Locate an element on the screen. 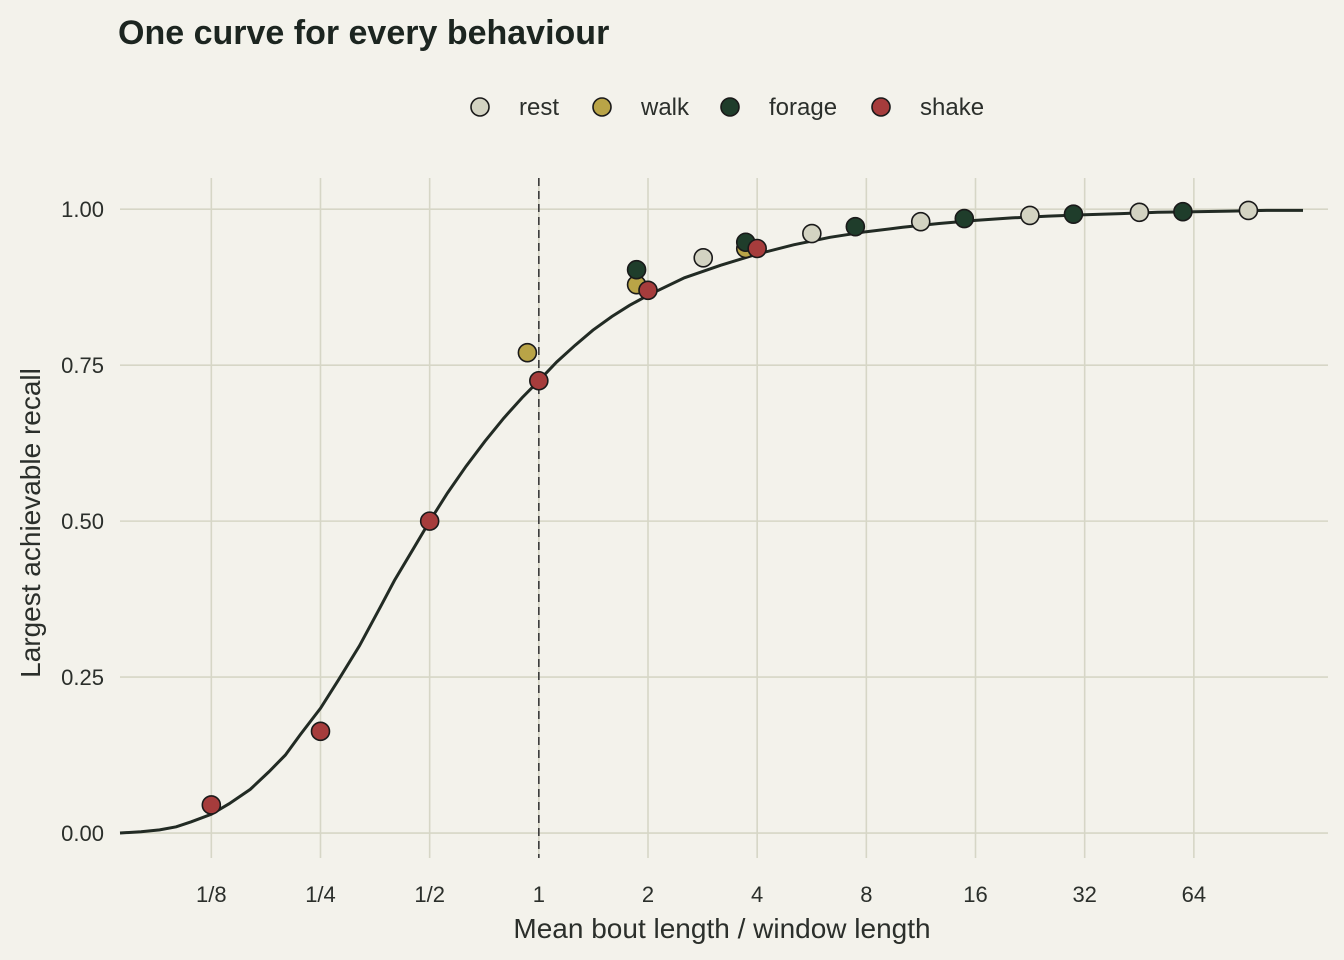 Image resolution: width=1344 pixels, height=960 pixels. x-tick-label-5: 4 is located at coordinates (757, 894).